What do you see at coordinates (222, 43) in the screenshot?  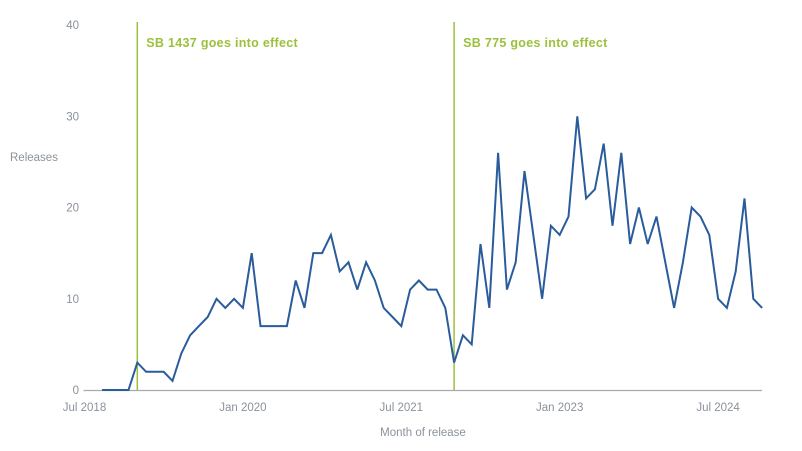 I see `annotation-label-1: SB 1437 goes into effect` at bounding box center [222, 43].